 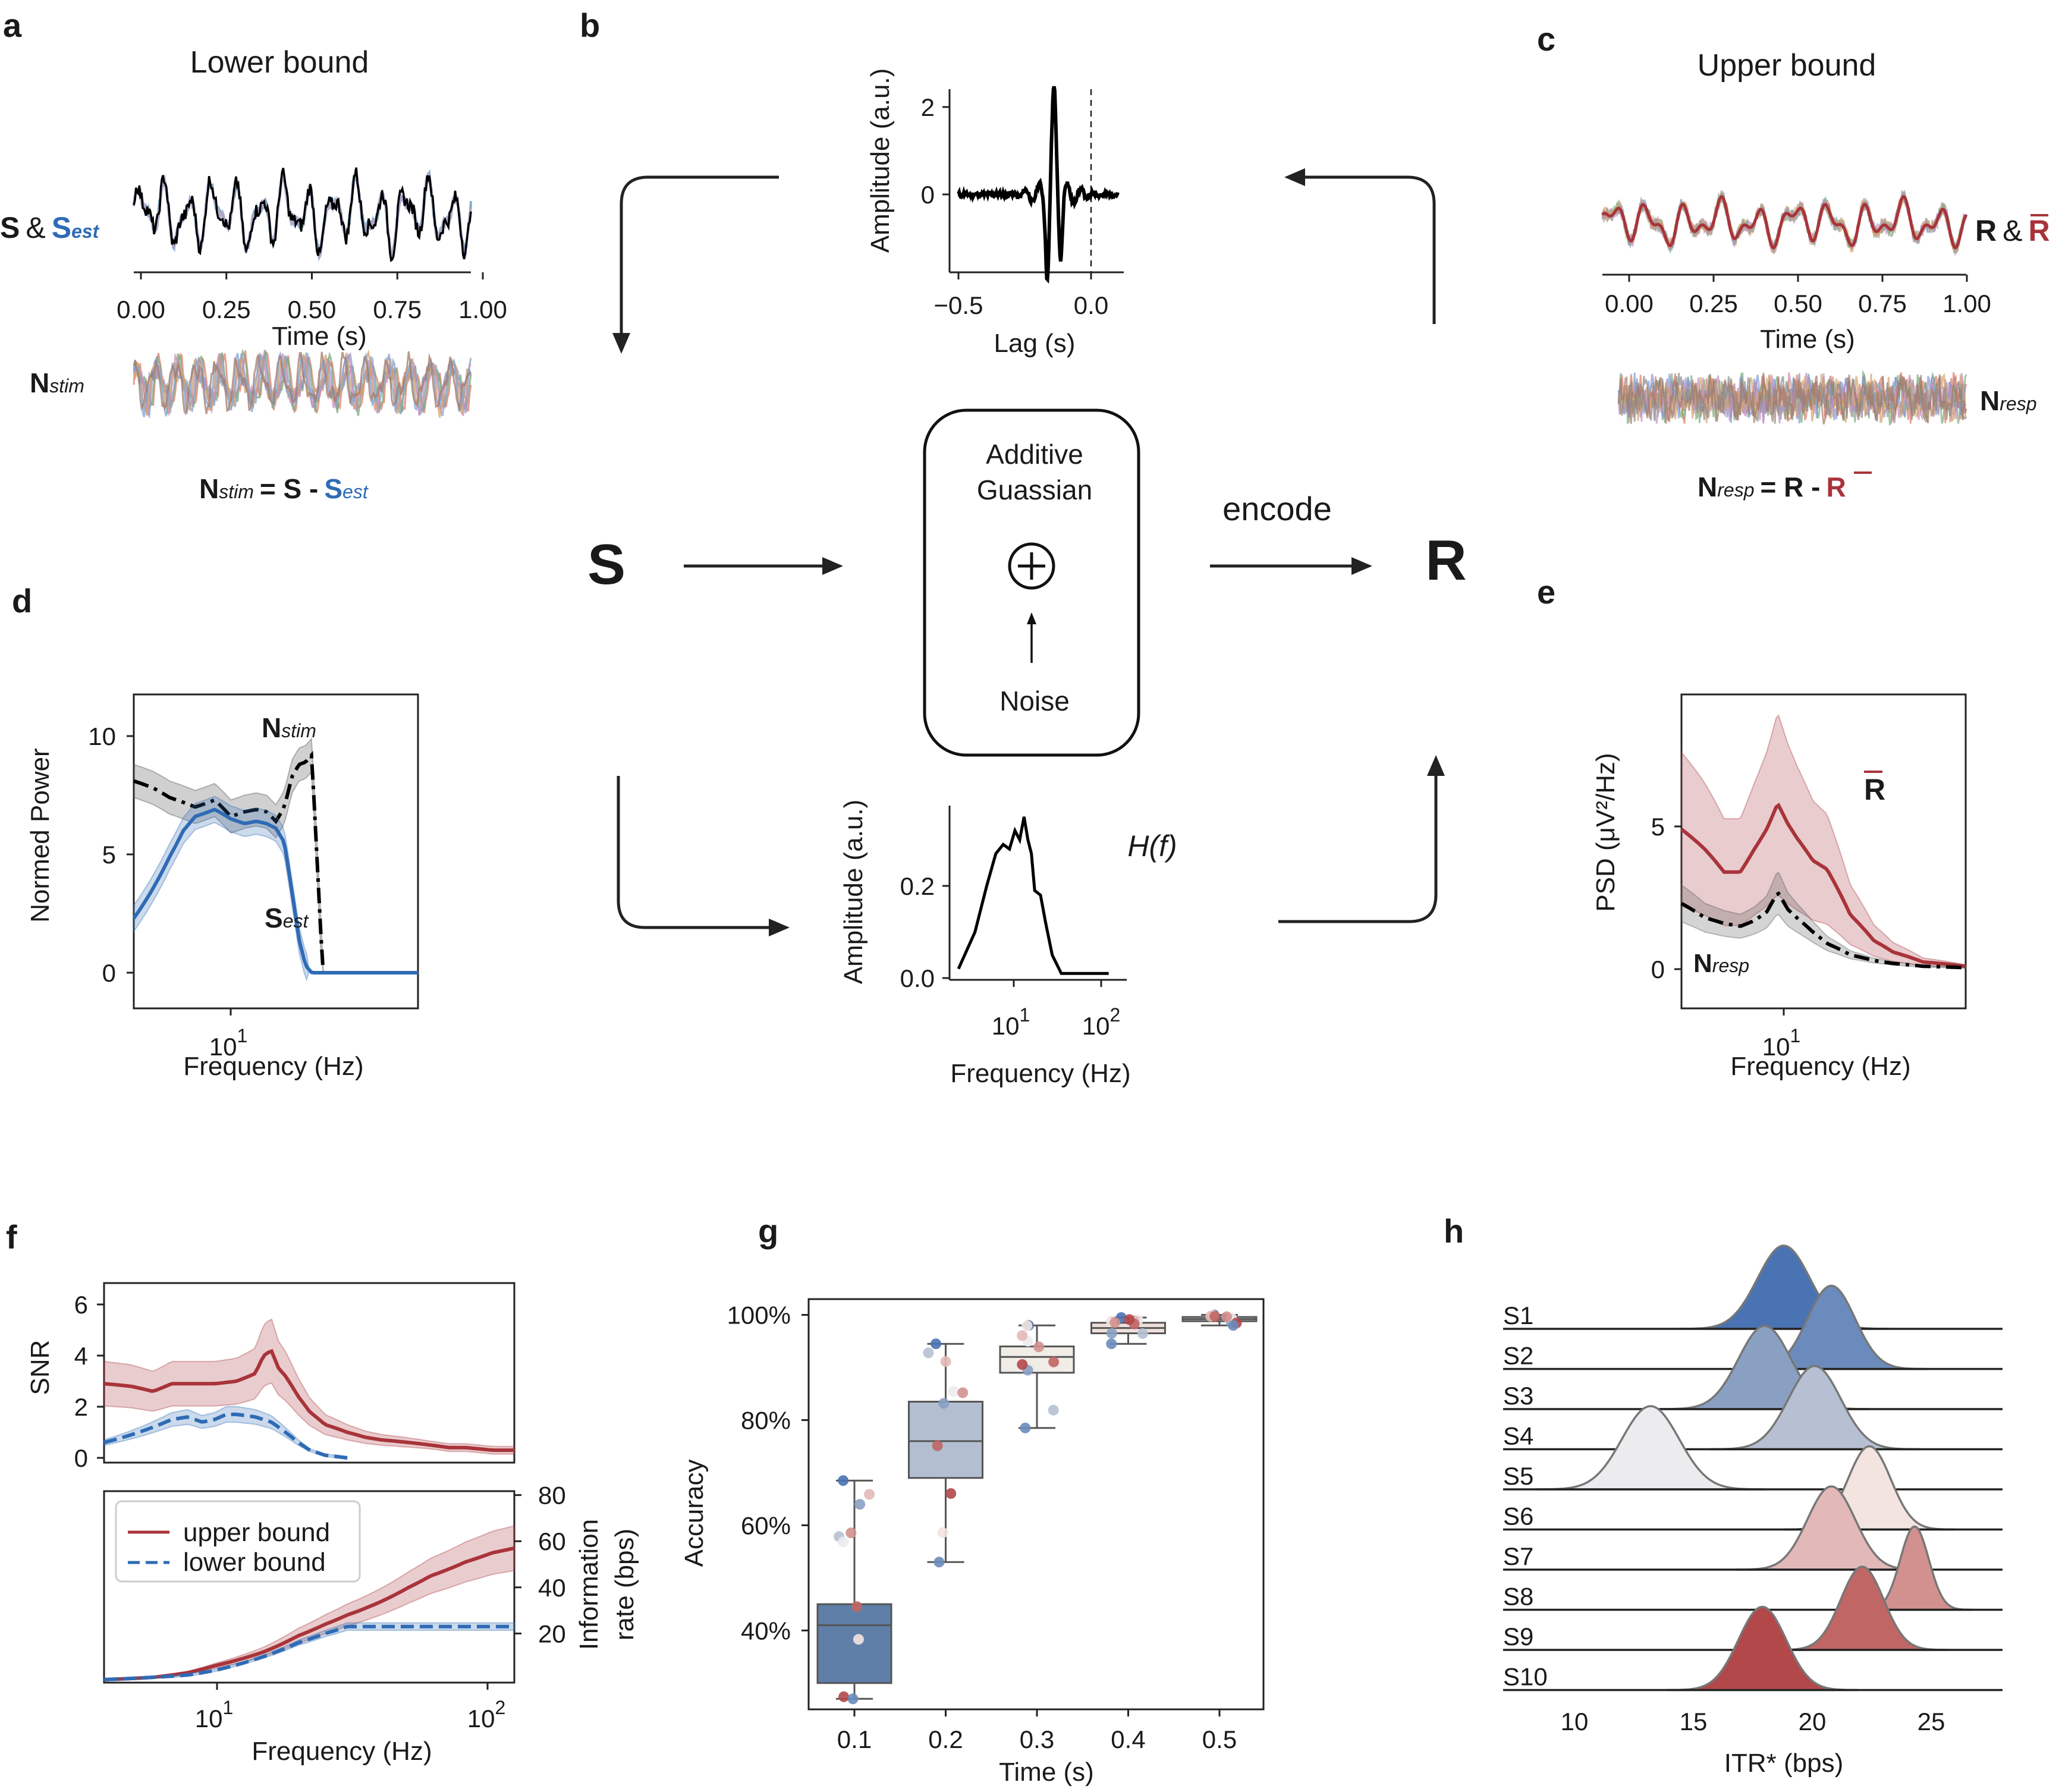 I want to click on e-rbar-line, so click(x=1823, y=886).